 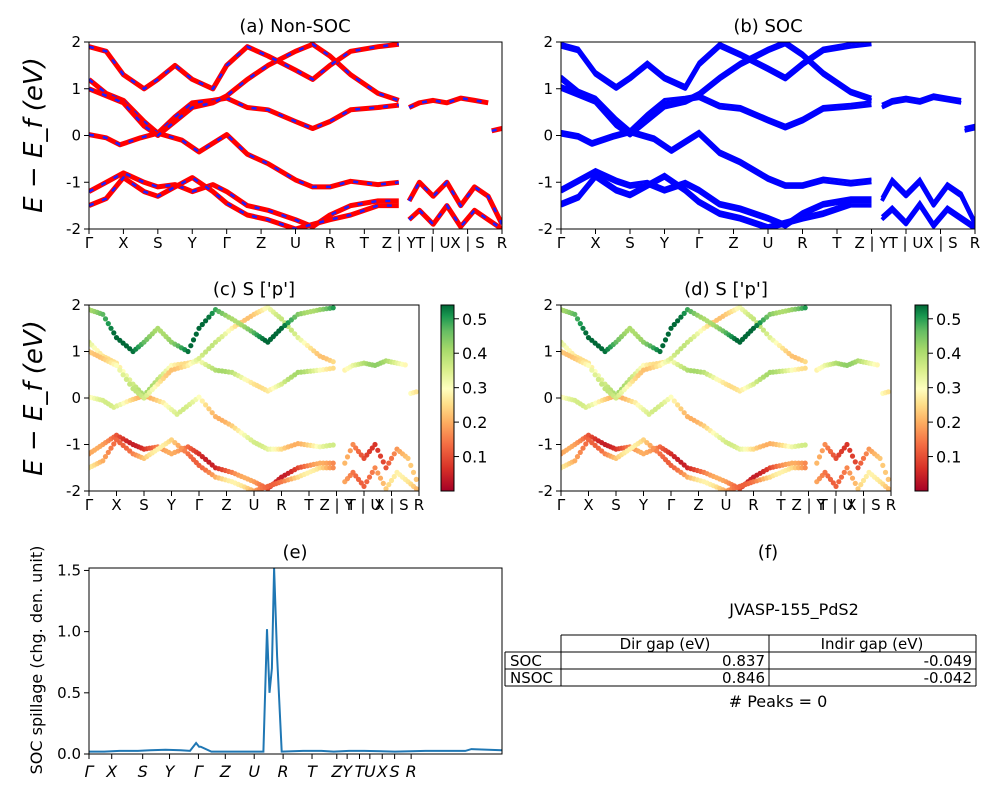 I want to click on panel-a-bands, so click(x=295, y=135).